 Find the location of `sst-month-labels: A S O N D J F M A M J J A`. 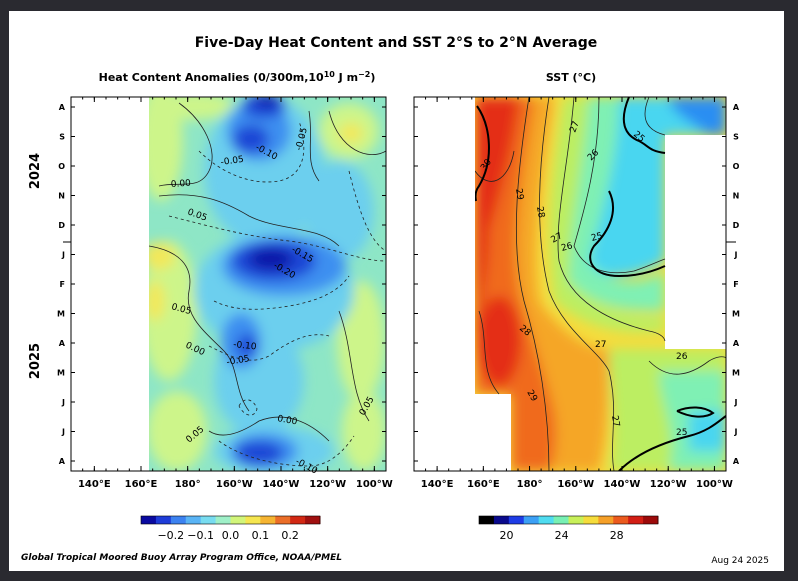

sst-month-labels: A S O N D J F M A M J J A is located at coordinates (736, 284).